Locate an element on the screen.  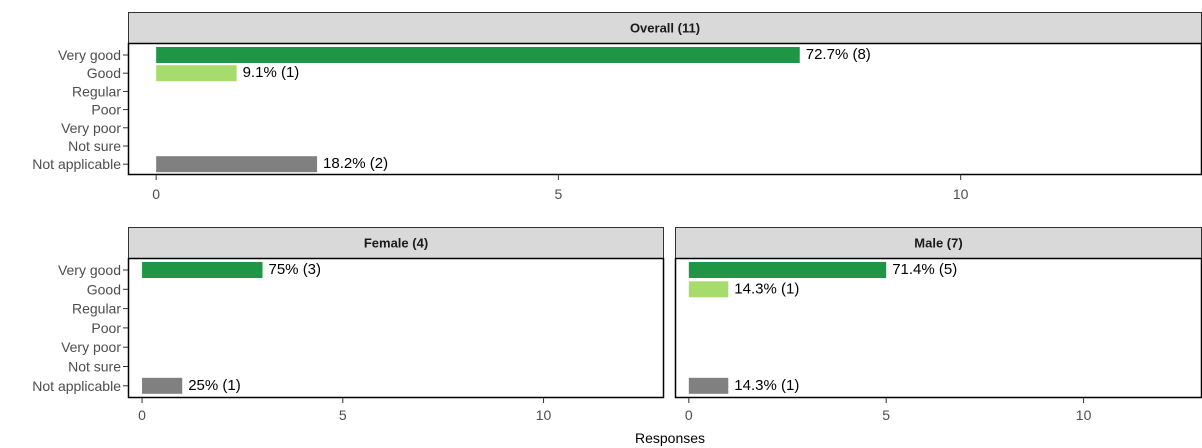
bar-value-label: 18.2% (2) is located at coordinates (355, 163).